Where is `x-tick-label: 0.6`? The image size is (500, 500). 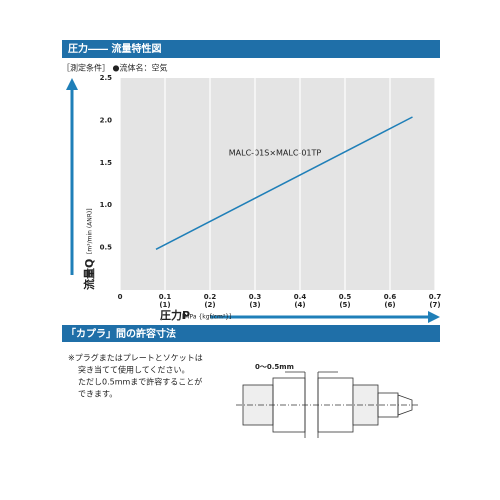 x-tick-label: 0.6 is located at coordinates (390, 297).